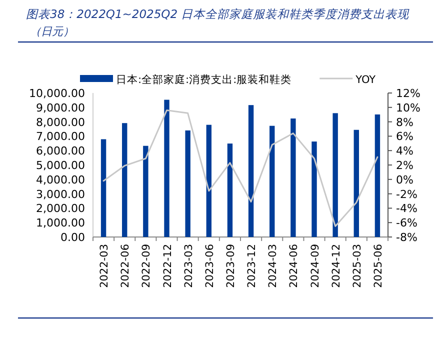 The width and height of the screenshot is (442, 342). What do you see at coordinates (408, 93) in the screenshot?
I see `y2-tick-label: 12%` at bounding box center [408, 93].